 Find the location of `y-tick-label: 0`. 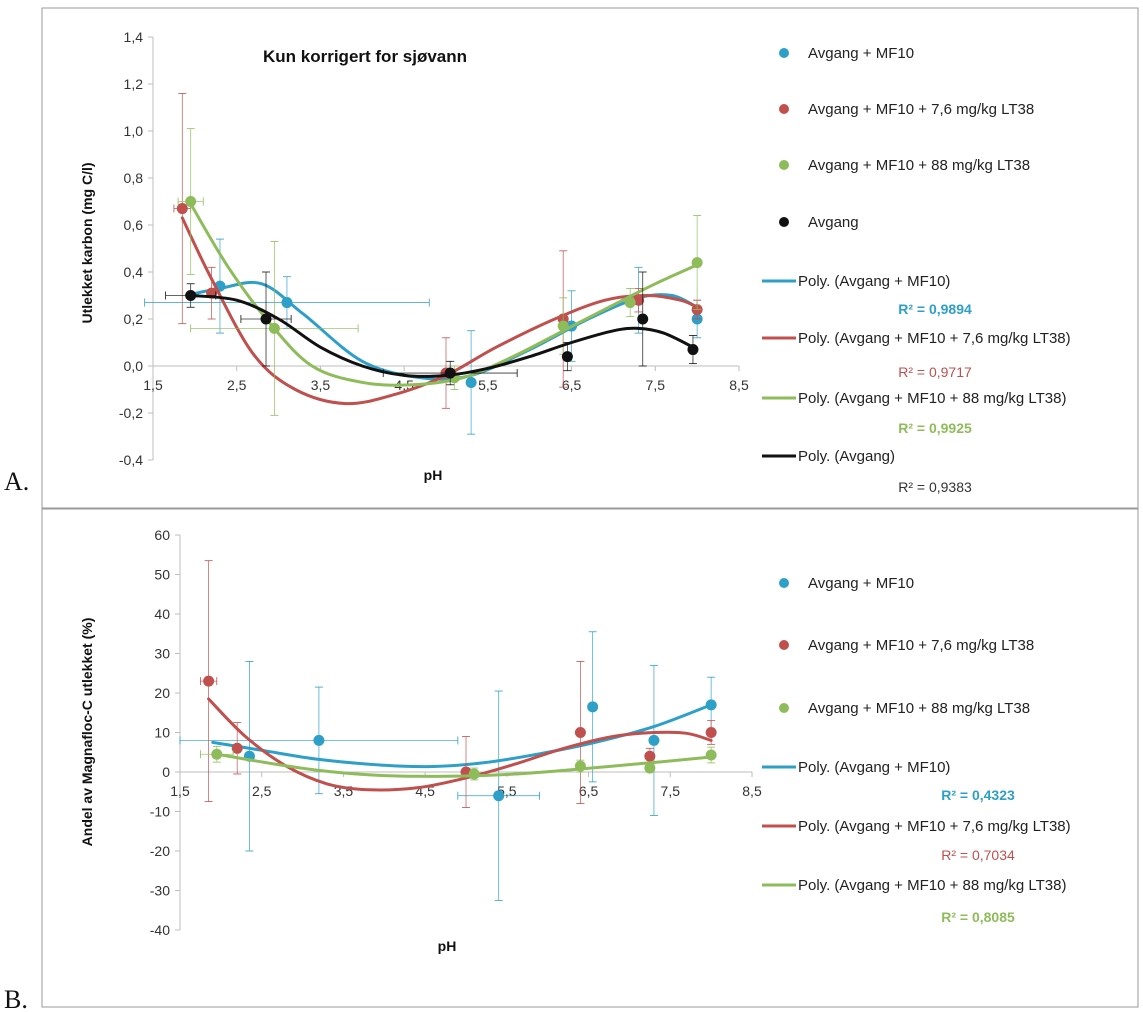

y-tick-label: 0 is located at coordinates (166, 772).